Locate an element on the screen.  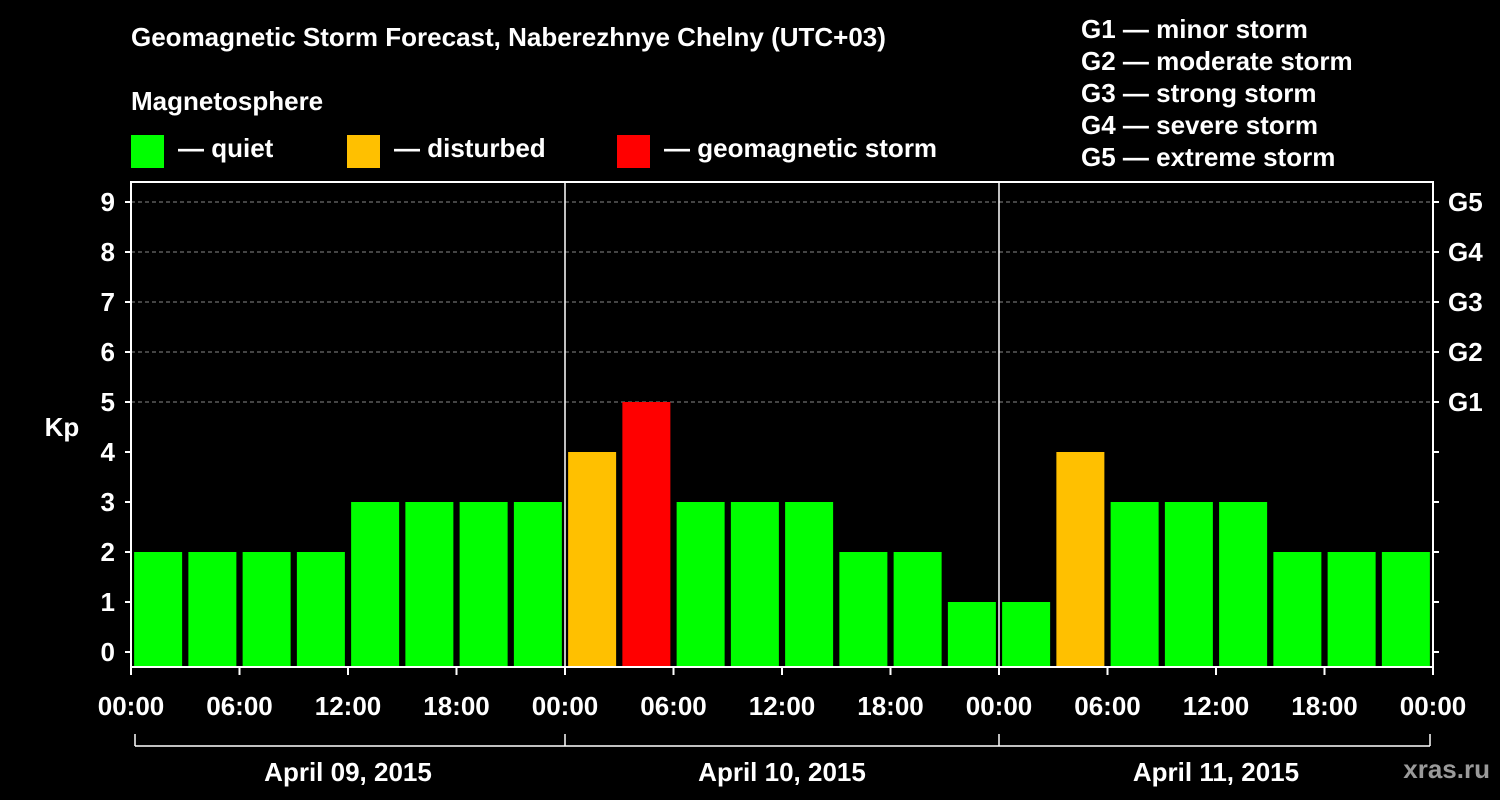
legend-label-storm: — geomagnetic storm is located at coordinates (801, 148).